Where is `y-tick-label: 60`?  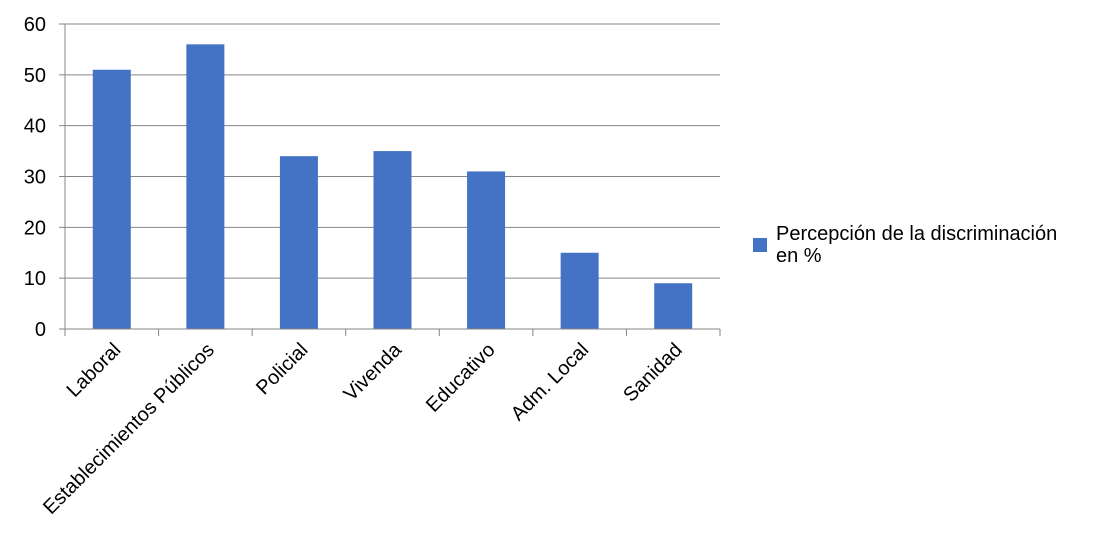
y-tick-label: 60 is located at coordinates (35, 25).